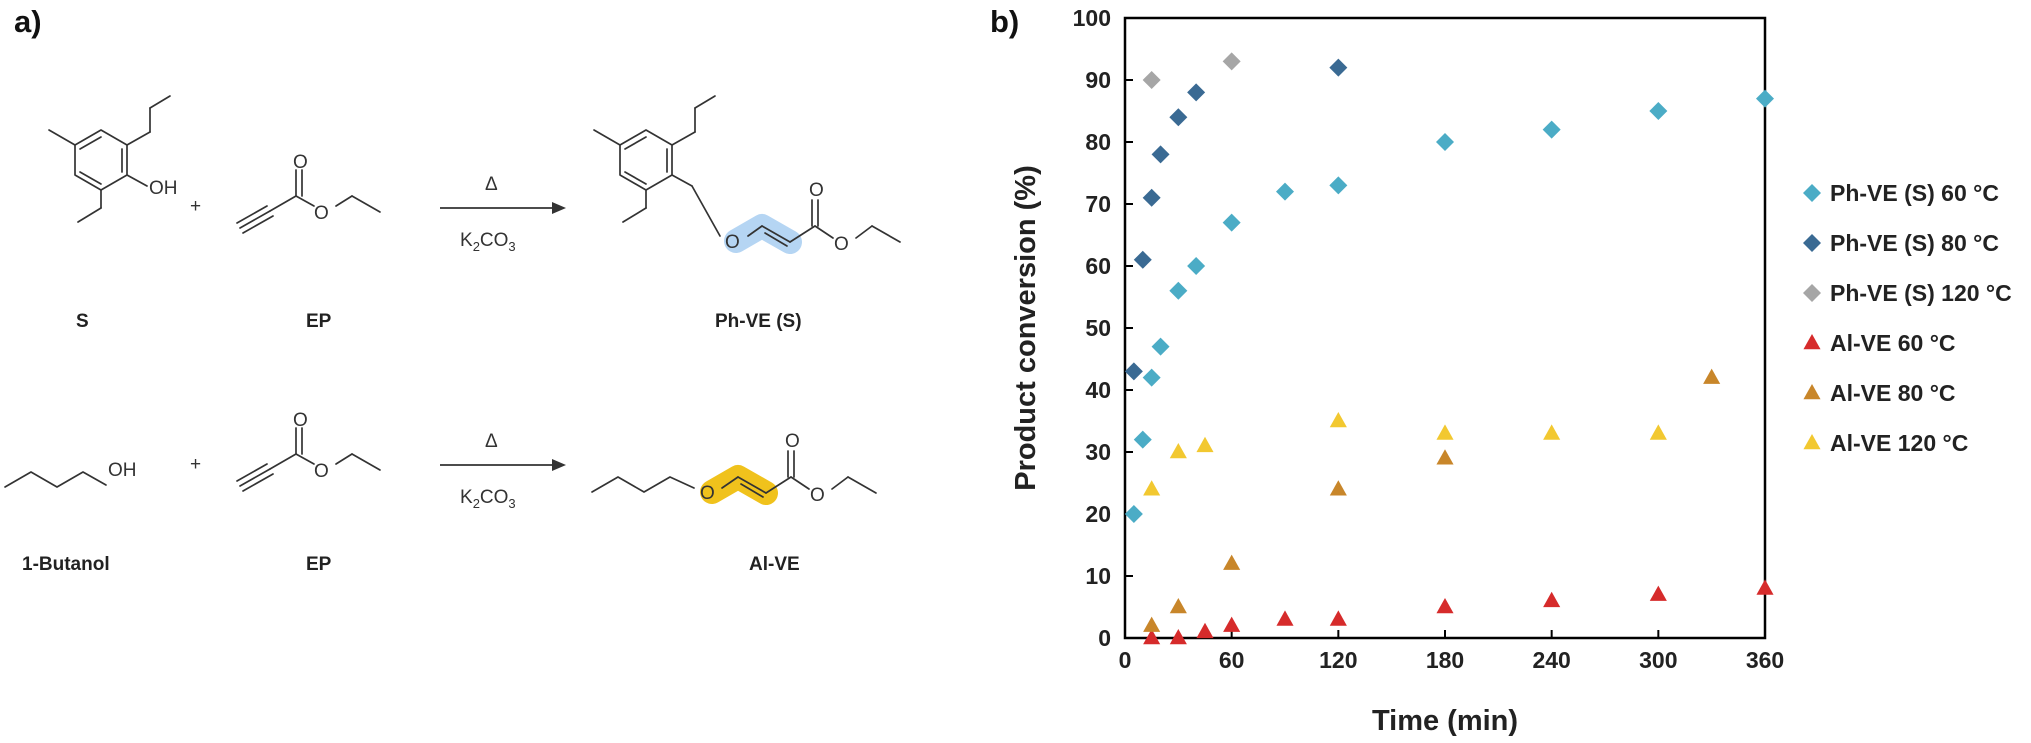 This screenshot has width=2031, height=743. What do you see at coordinates (747, 175) in the screenshot?
I see `product-ph-ve-structure: O O O` at bounding box center [747, 175].